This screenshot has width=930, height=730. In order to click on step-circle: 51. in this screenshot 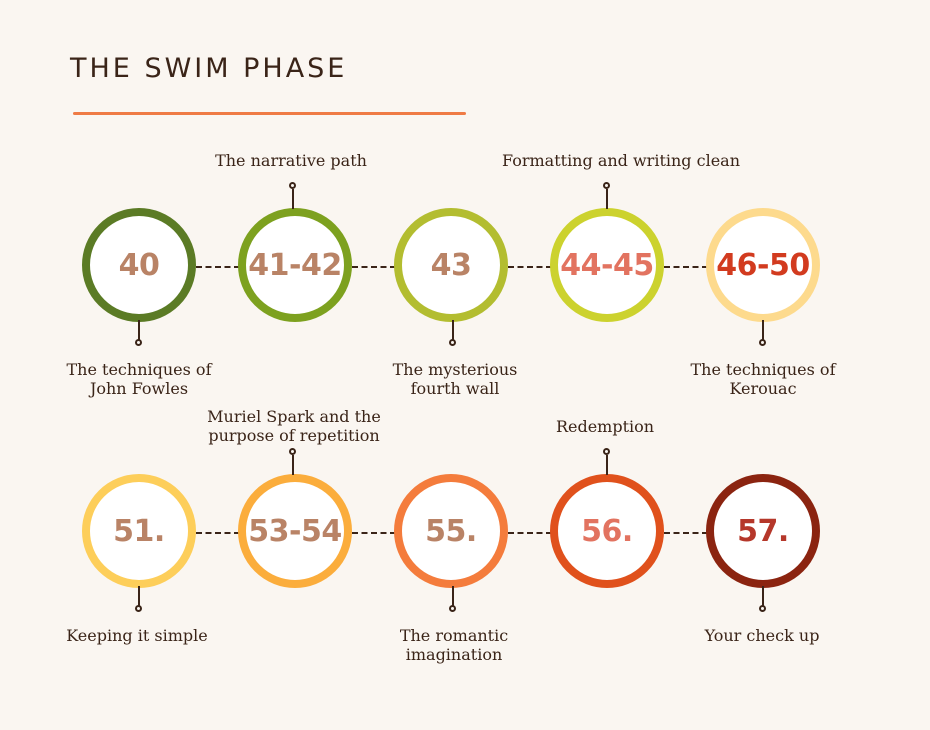, I will do `click(139, 531)`.